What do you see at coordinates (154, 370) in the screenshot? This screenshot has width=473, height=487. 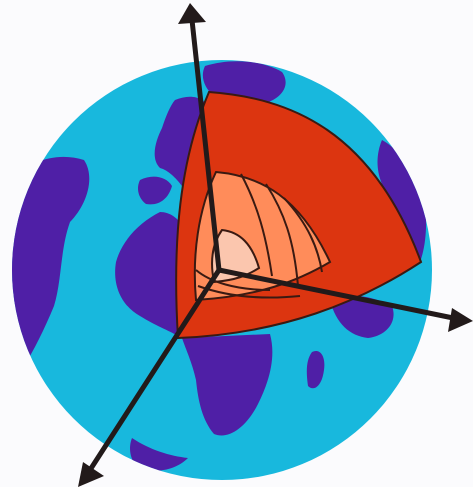 I see `axis-down-left-line` at bounding box center [154, 370].